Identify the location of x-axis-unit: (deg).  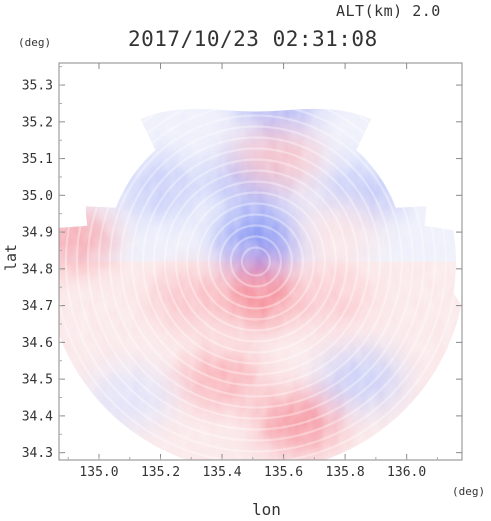
(469, 491).